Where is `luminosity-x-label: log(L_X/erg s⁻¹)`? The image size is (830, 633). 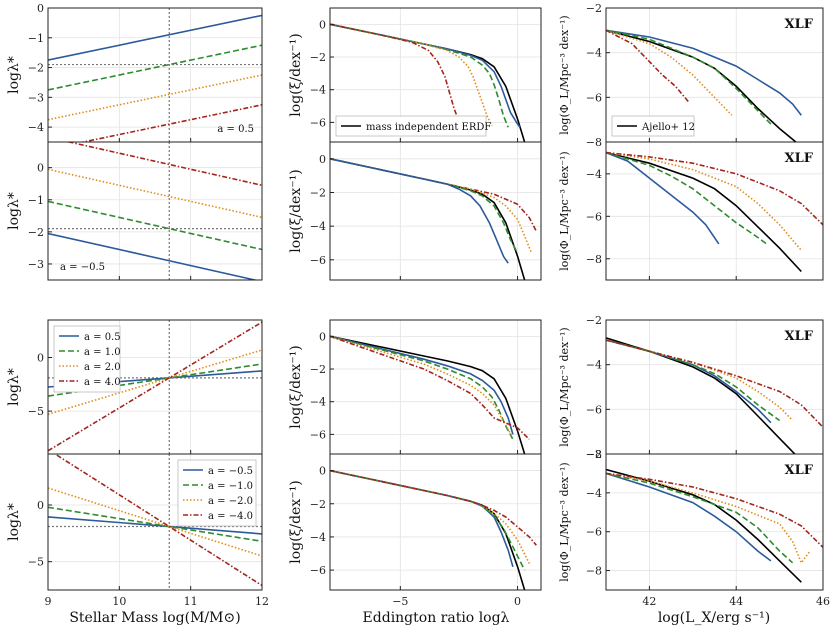
luminosity-x-label: log(L_X/erg s⁻¹) is located at coordinates (714, 618).